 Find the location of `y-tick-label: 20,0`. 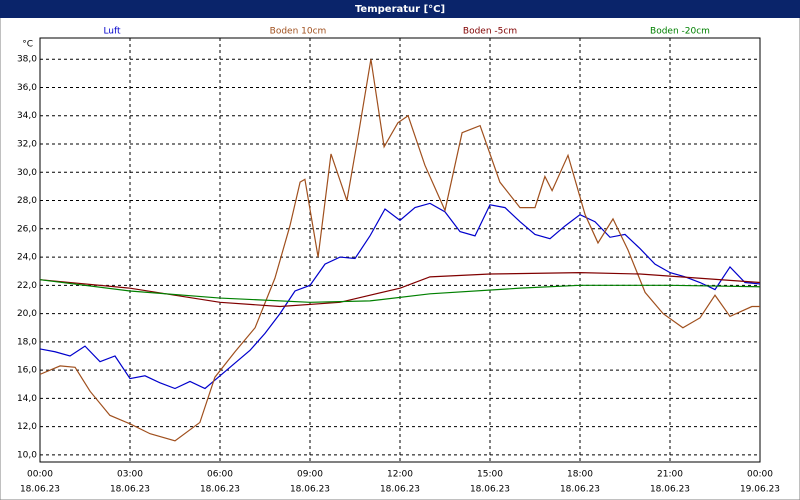

y-tick-label: 20,0 is located at coordinates (27, 314).